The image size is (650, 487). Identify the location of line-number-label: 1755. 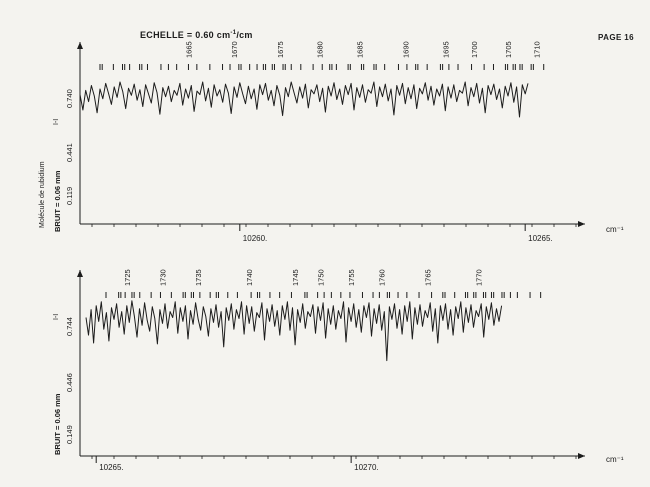
(351, 277).